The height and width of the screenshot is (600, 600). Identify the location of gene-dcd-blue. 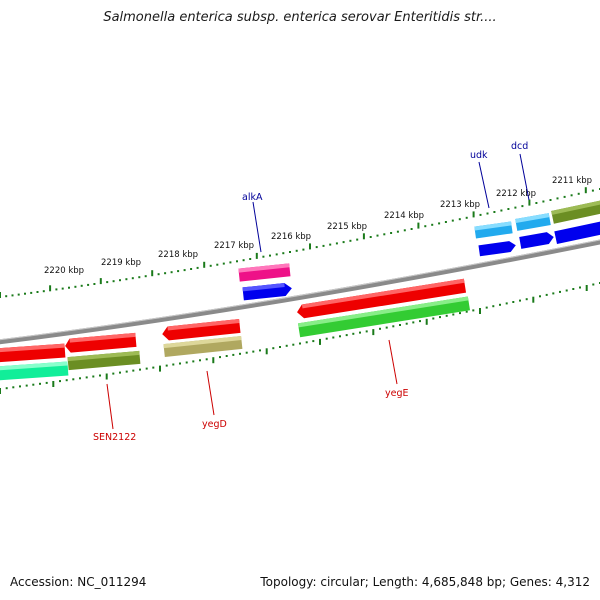
(537, 240).